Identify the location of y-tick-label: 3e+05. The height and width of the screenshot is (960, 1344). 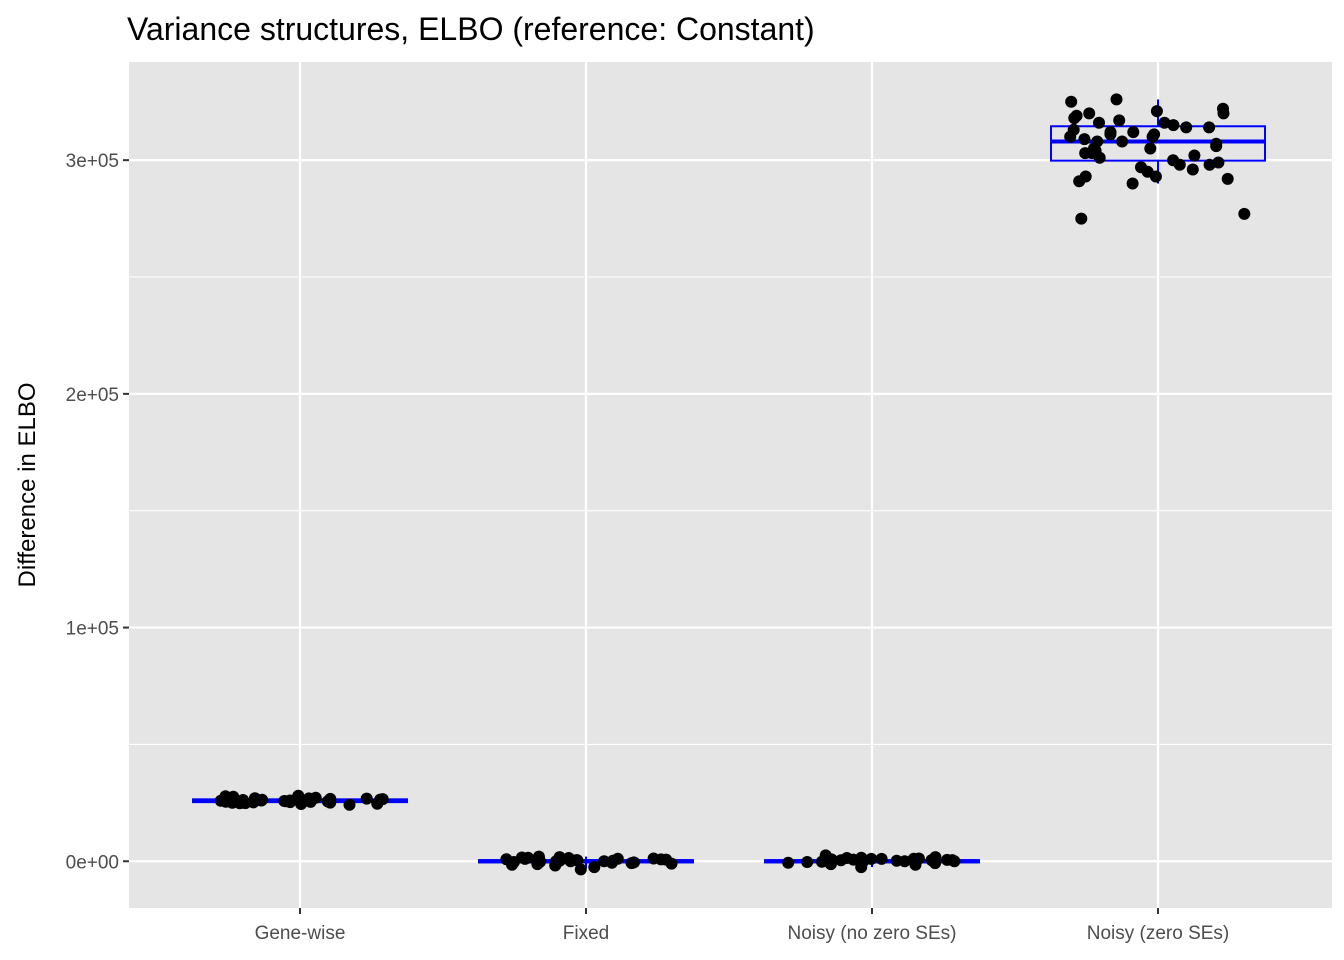
(92, 161).